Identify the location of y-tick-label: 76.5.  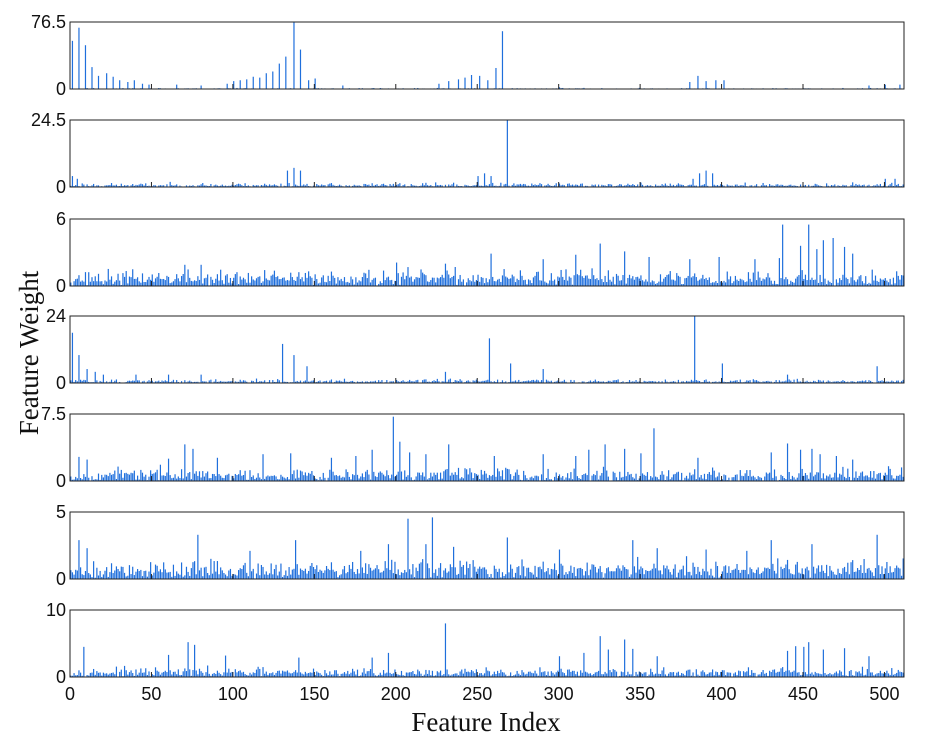
(48, 22).